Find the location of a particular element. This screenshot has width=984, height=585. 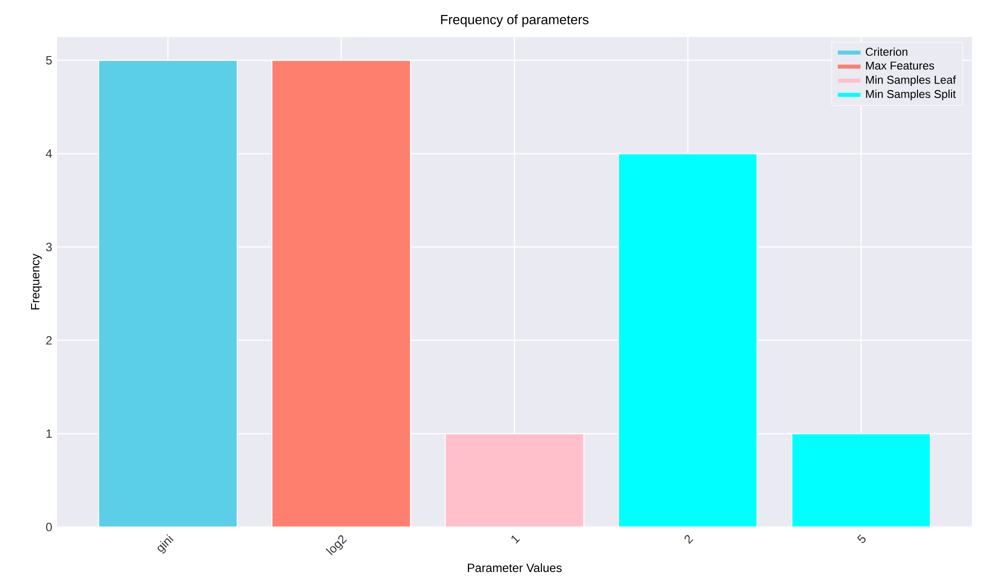

y-tick-label: 3 is located at coordinates (49, 247).